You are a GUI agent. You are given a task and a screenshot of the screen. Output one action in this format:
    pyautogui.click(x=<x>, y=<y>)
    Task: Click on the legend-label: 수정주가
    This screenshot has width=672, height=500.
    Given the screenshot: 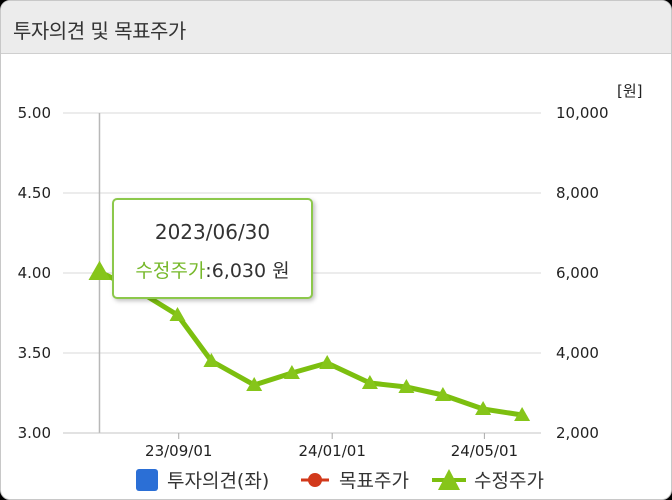 What is the action you would take?
    pyautogui.click(x=509, y=481)
    